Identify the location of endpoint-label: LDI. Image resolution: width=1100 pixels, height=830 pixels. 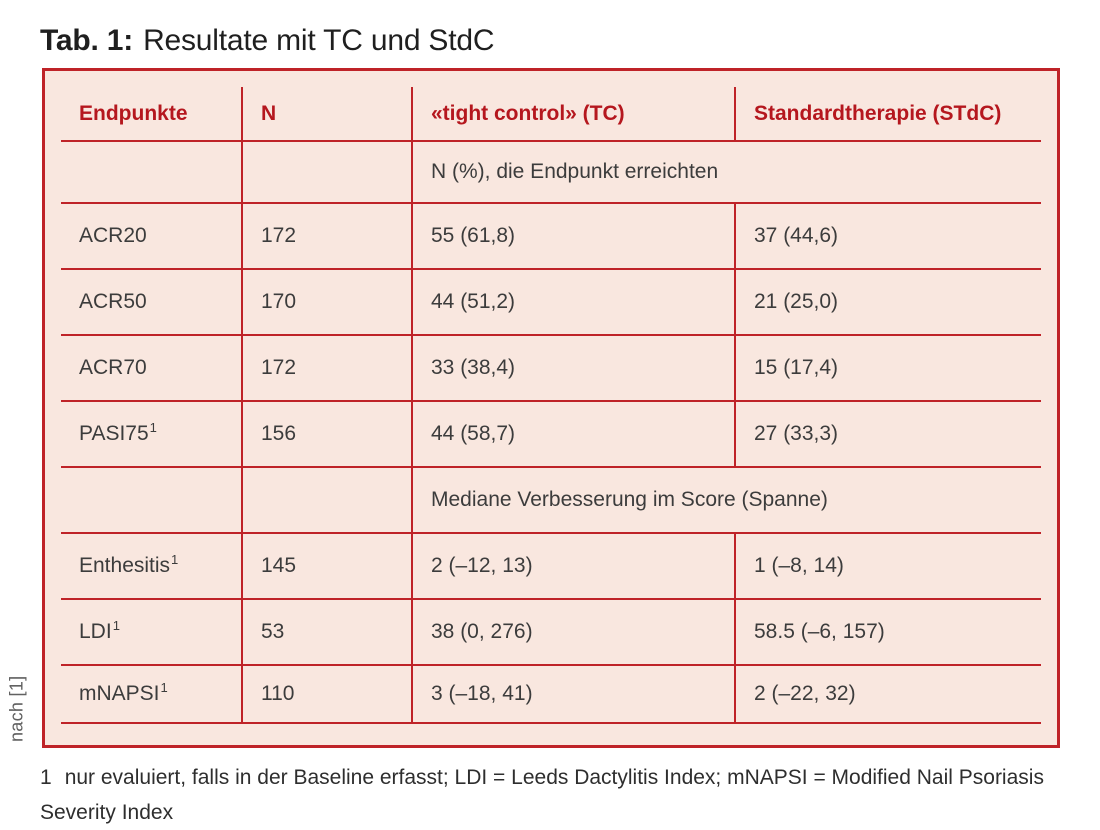
(95, 631).